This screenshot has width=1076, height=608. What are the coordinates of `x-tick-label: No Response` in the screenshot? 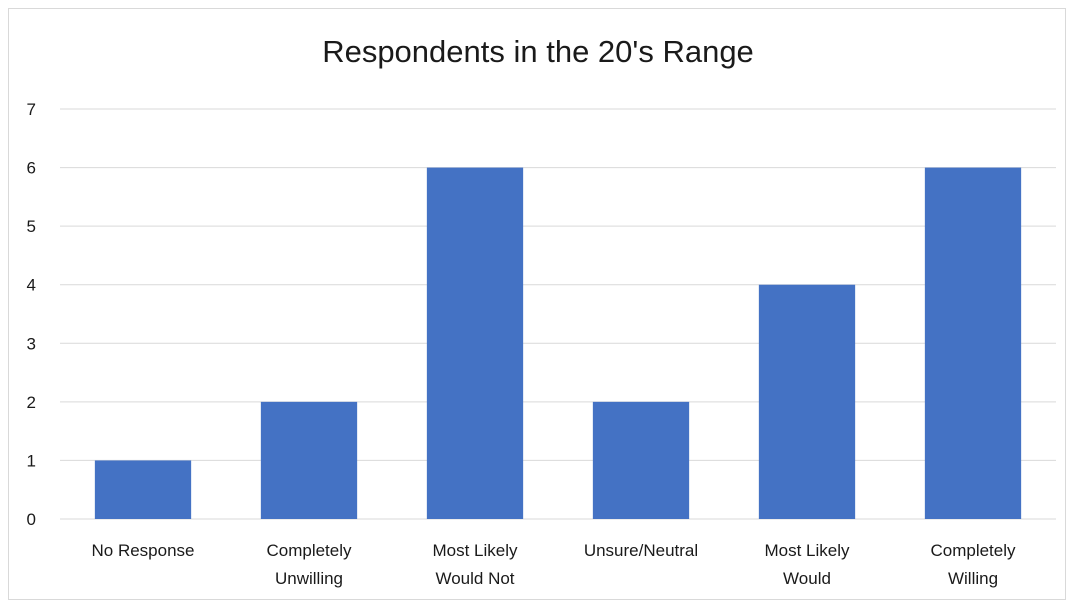 It's located at (142, 550).